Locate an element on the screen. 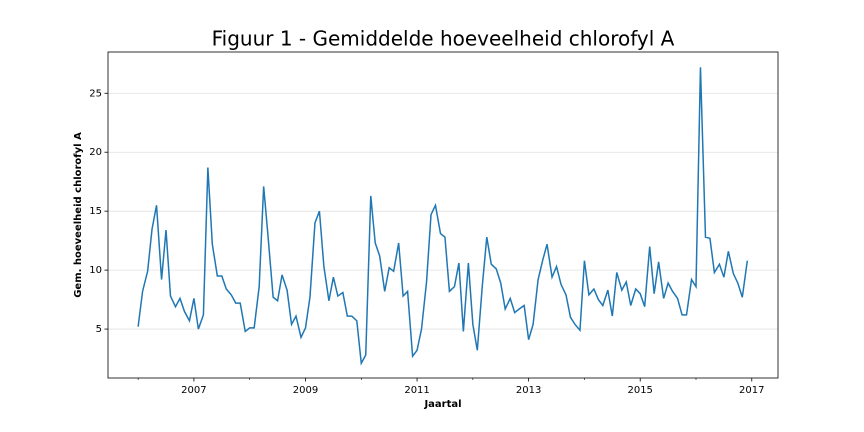 This screenshot has height=432, width=864. x-tick-label: 2015 is located at coordinates (639, 390).